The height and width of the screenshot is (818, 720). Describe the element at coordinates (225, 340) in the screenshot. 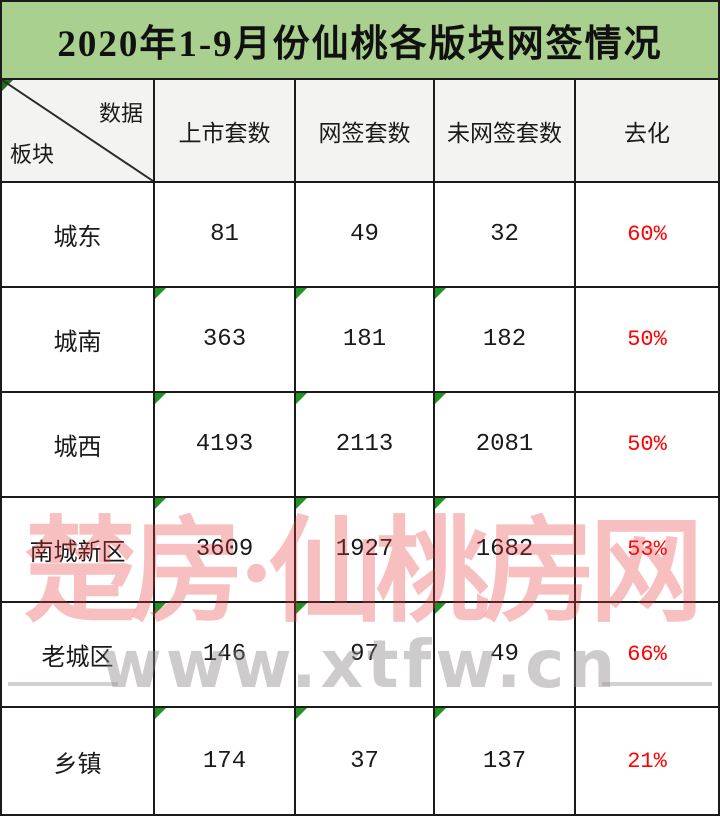

I see `cell-listed: 363` at that location.